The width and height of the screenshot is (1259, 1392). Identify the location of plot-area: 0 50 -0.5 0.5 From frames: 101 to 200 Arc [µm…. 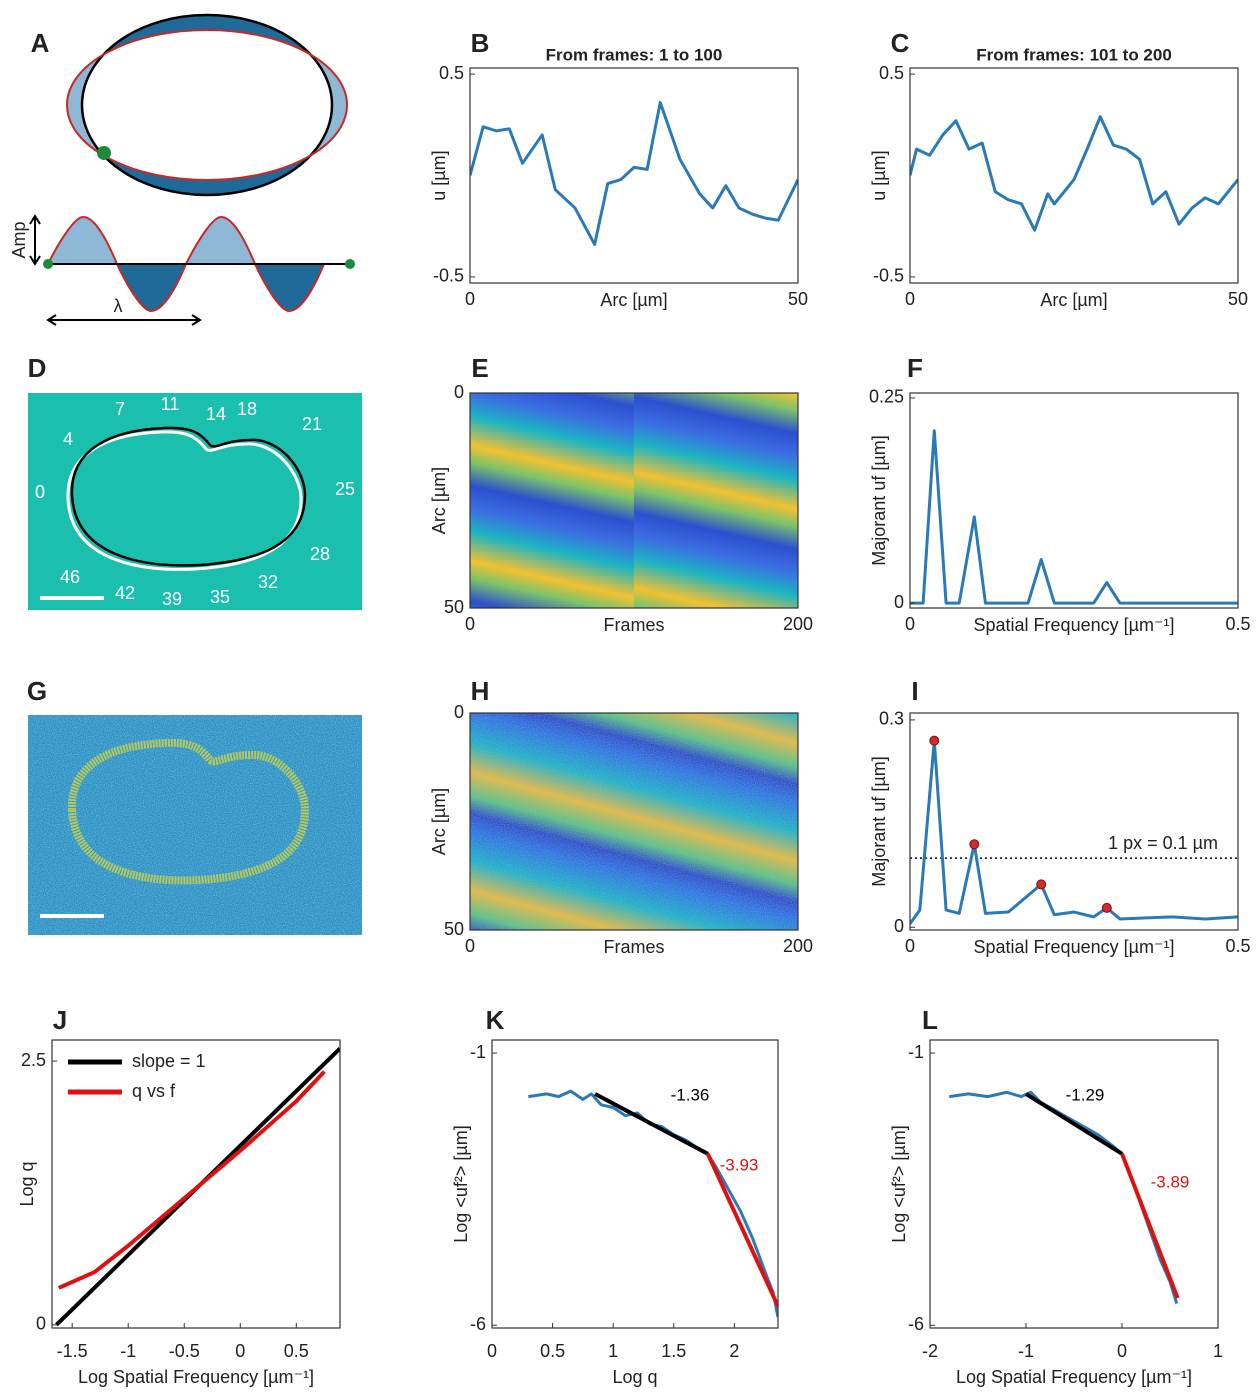
(1058, 177).